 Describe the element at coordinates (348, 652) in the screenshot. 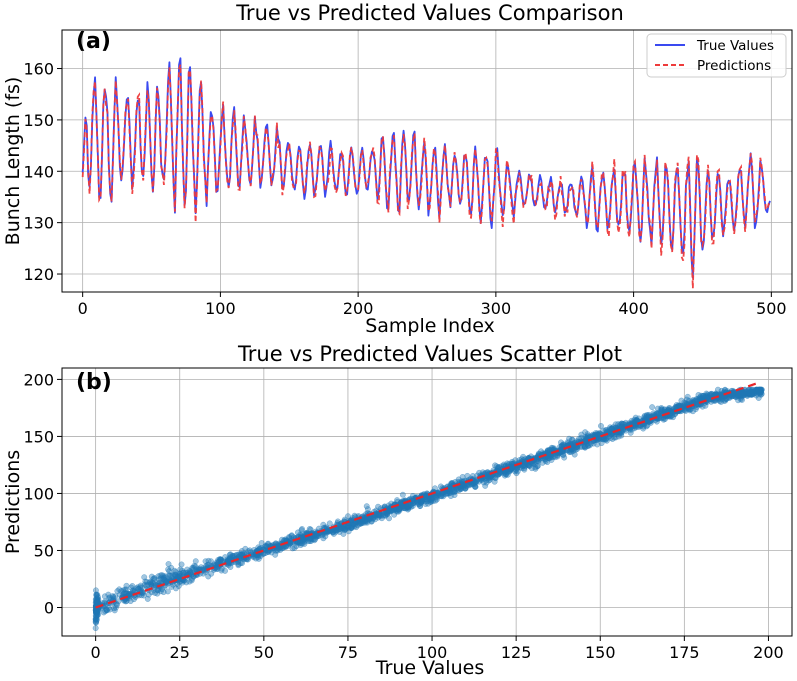

I see `chart-b-xtick-label: 75` at that location.